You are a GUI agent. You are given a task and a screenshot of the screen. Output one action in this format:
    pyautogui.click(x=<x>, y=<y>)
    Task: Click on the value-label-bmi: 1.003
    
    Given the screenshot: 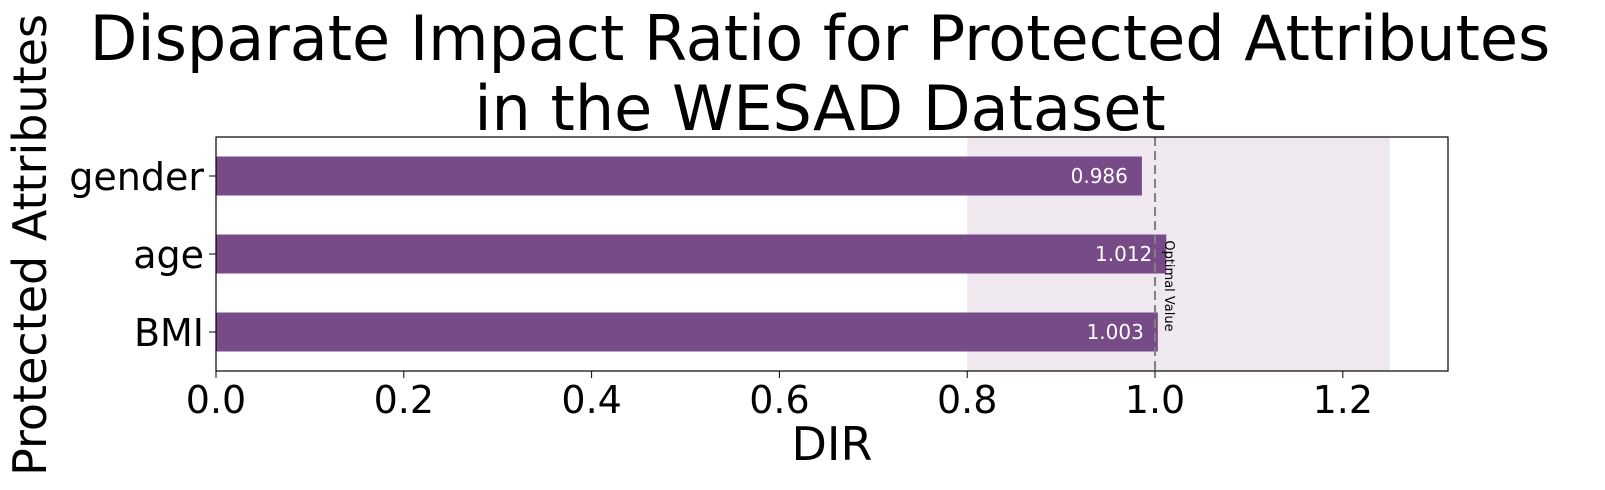 What is the action you would take?
    pyautogui.click(x=1115, y=332)
    